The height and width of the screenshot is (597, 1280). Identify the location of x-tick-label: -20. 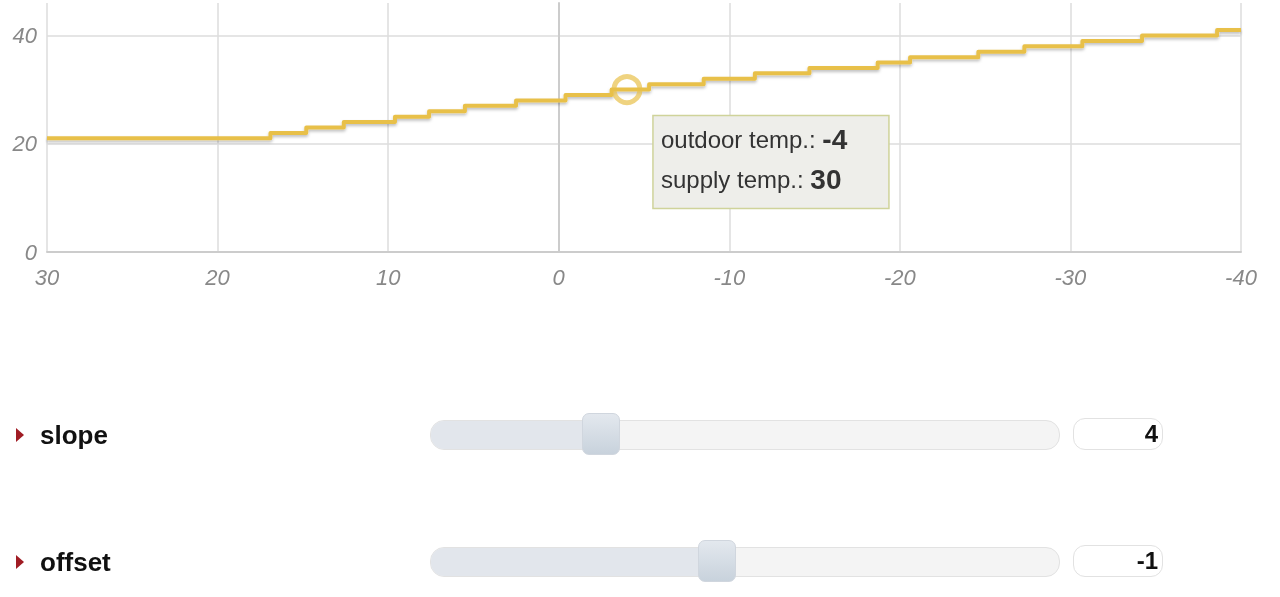
(900, 277).